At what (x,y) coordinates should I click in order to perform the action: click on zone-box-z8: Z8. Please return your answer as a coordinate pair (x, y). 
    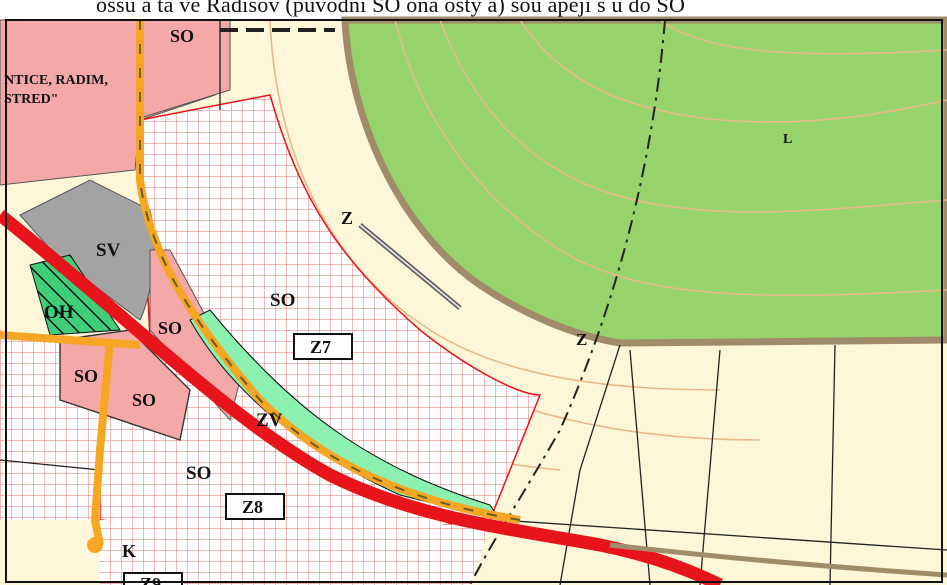
    Looking at the image, I should click on (255, 506).